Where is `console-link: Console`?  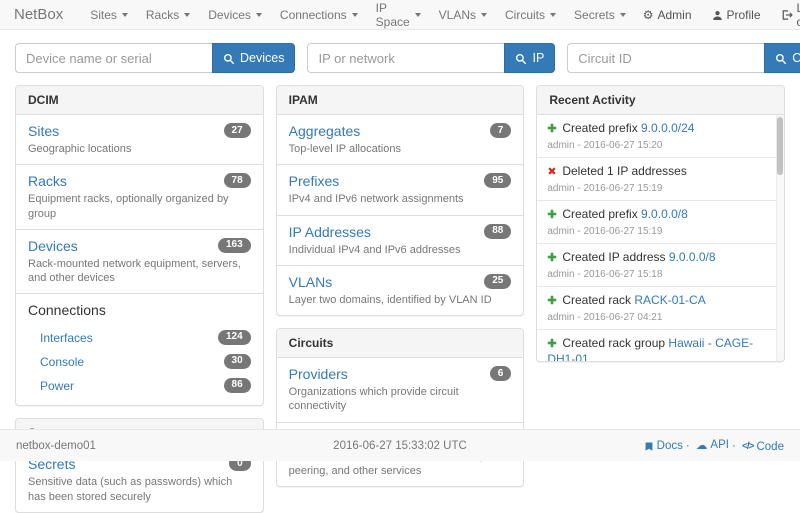
console-link: Console is located at coordinates (62, 361).